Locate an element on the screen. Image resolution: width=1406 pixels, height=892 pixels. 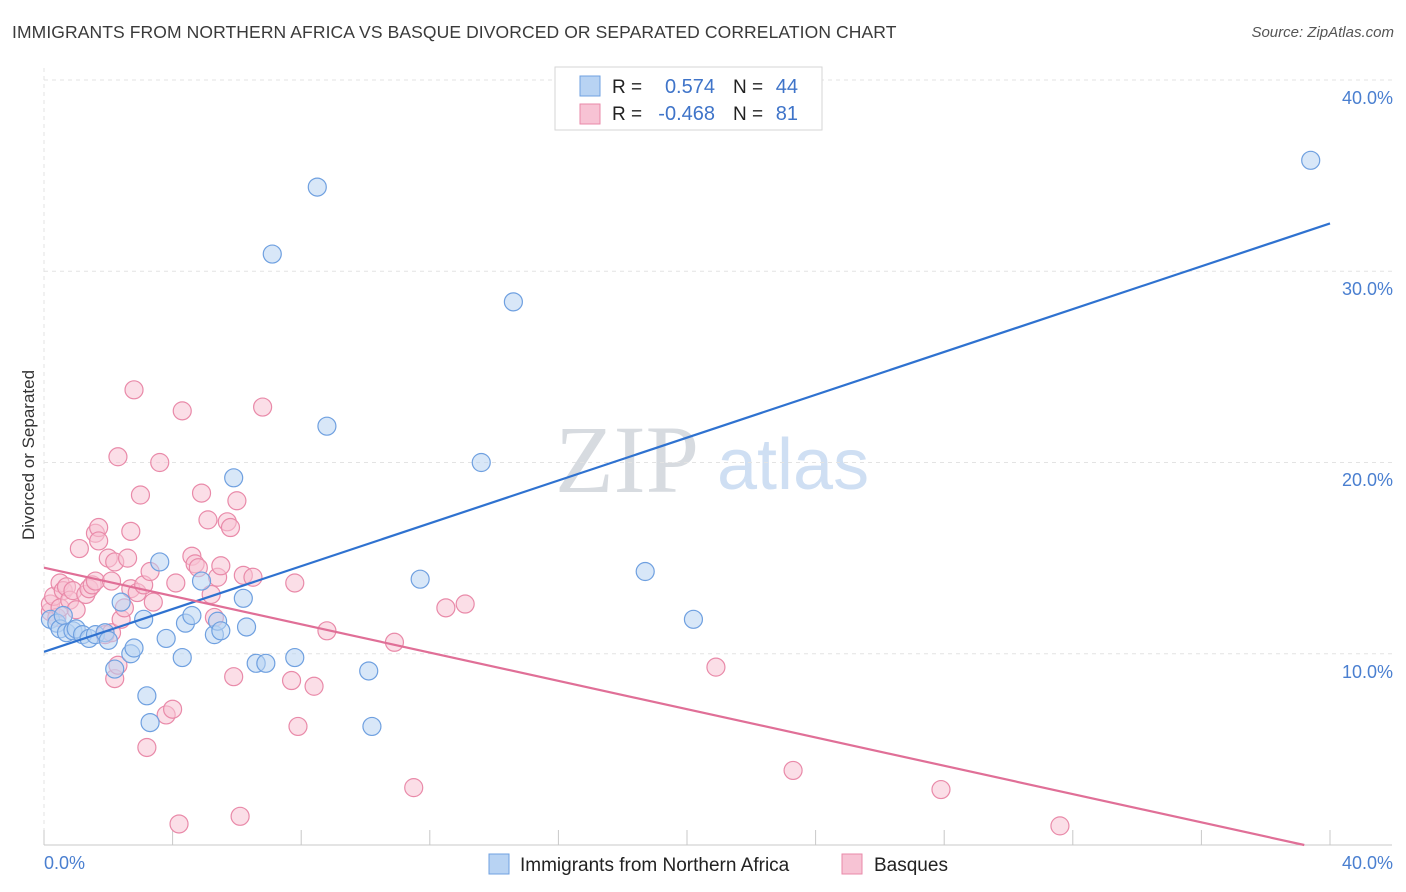
y-tick-label-40: 40.0% is located at coordinates (1367, 98).